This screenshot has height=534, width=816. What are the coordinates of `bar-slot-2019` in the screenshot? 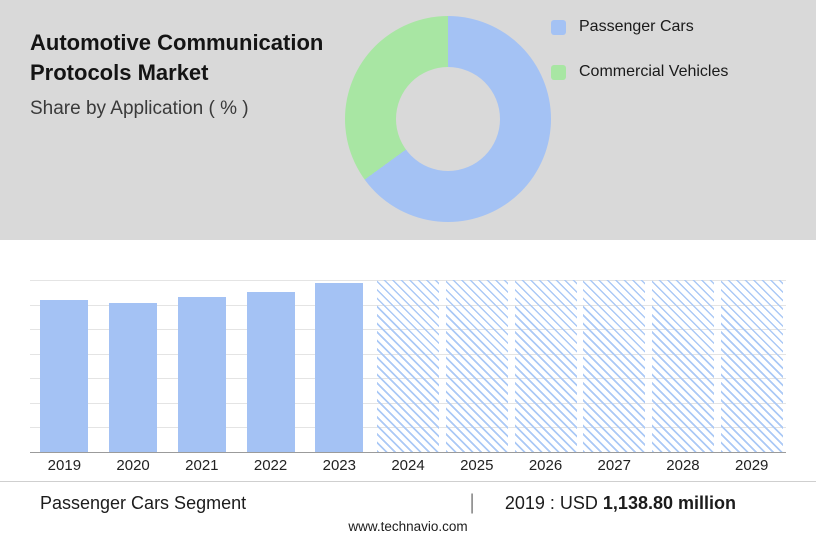 It's located at (64, 366).